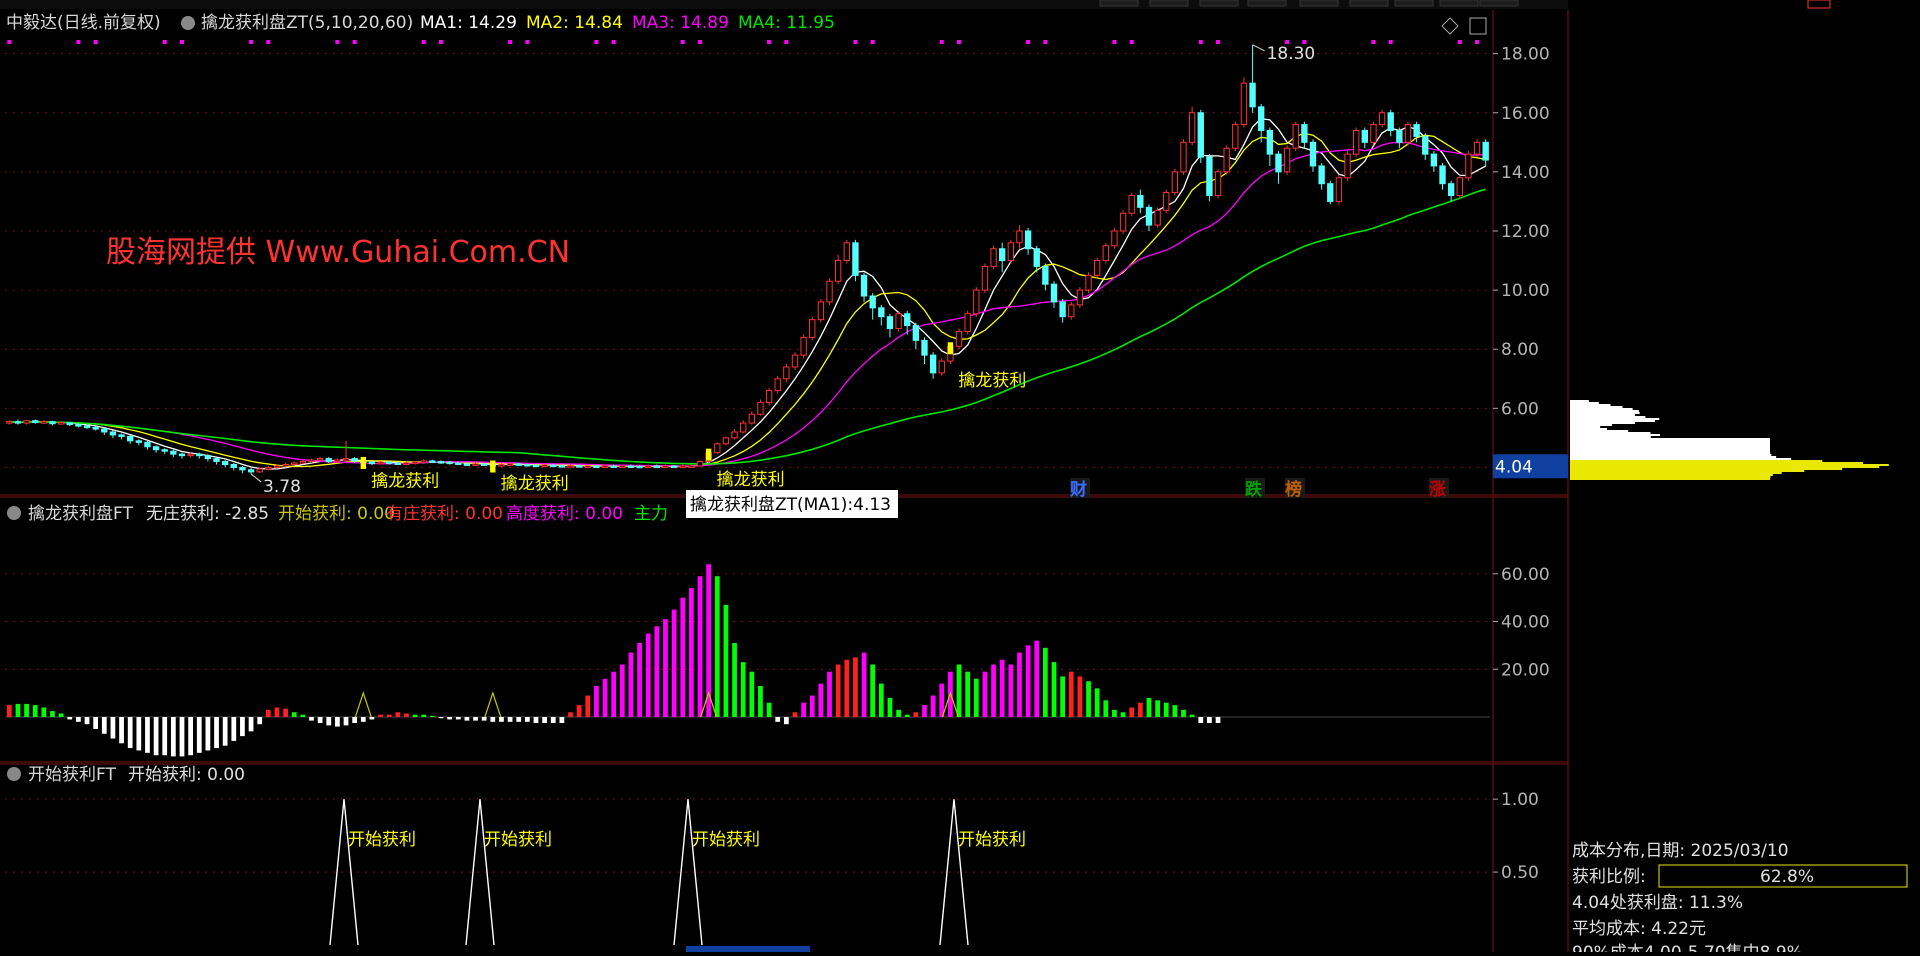 This screenshot has width=1920, height=956. I want to click on y-tick-label: 40.00, so click(1525, 623).